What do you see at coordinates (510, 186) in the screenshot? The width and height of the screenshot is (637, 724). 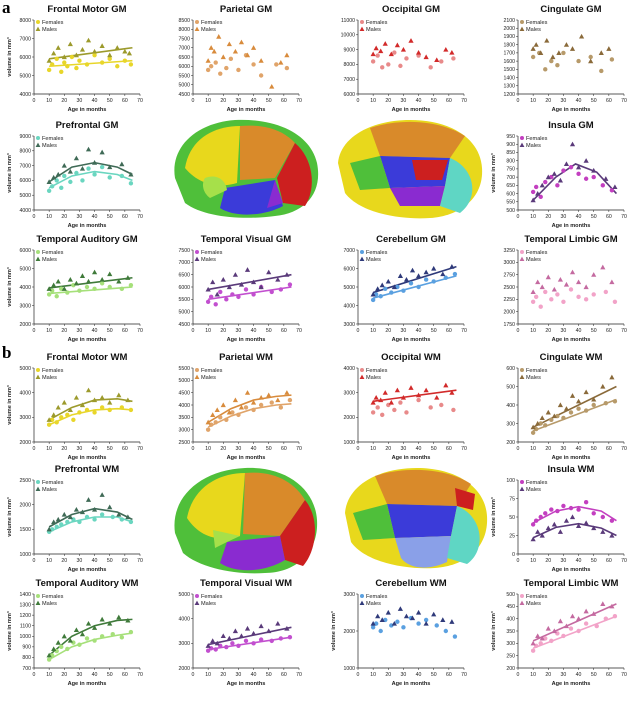 I see `y-tick-label: 650` at bounding box center [510, 186].